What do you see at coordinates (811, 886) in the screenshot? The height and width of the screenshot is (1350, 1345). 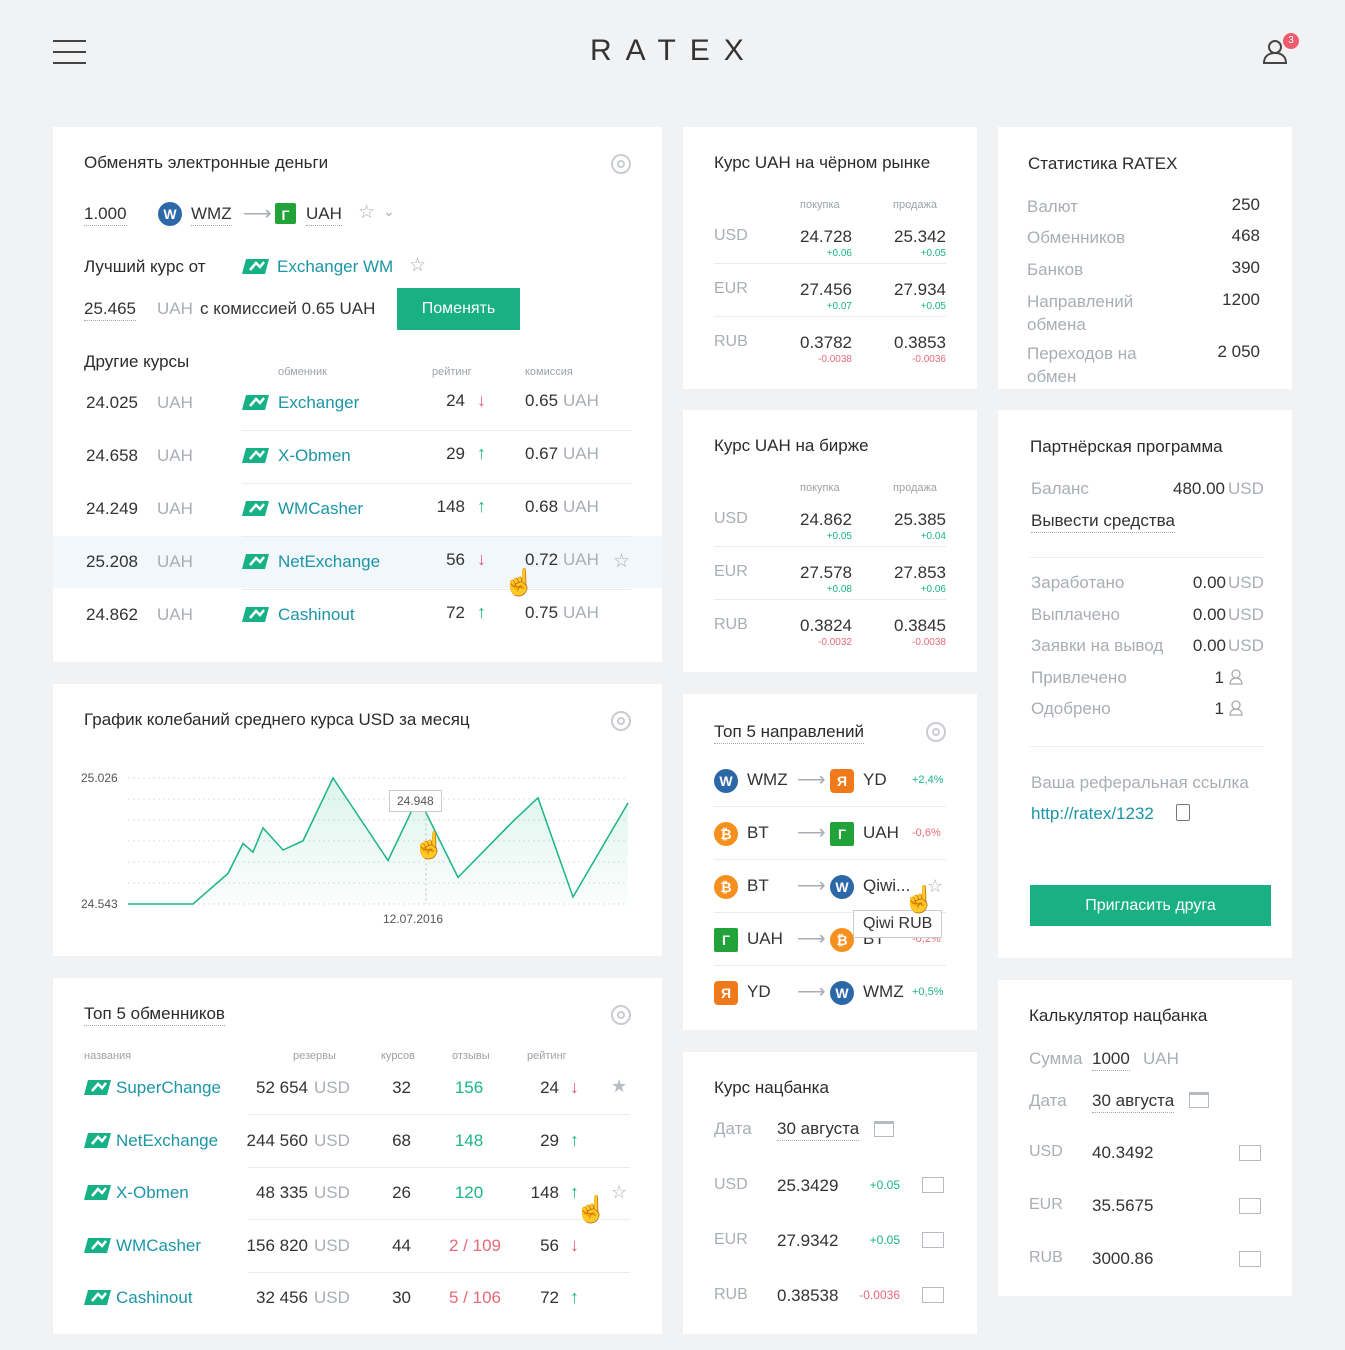 I see `arrow-right-icon: ⟶` at bounding box center [811, 886].